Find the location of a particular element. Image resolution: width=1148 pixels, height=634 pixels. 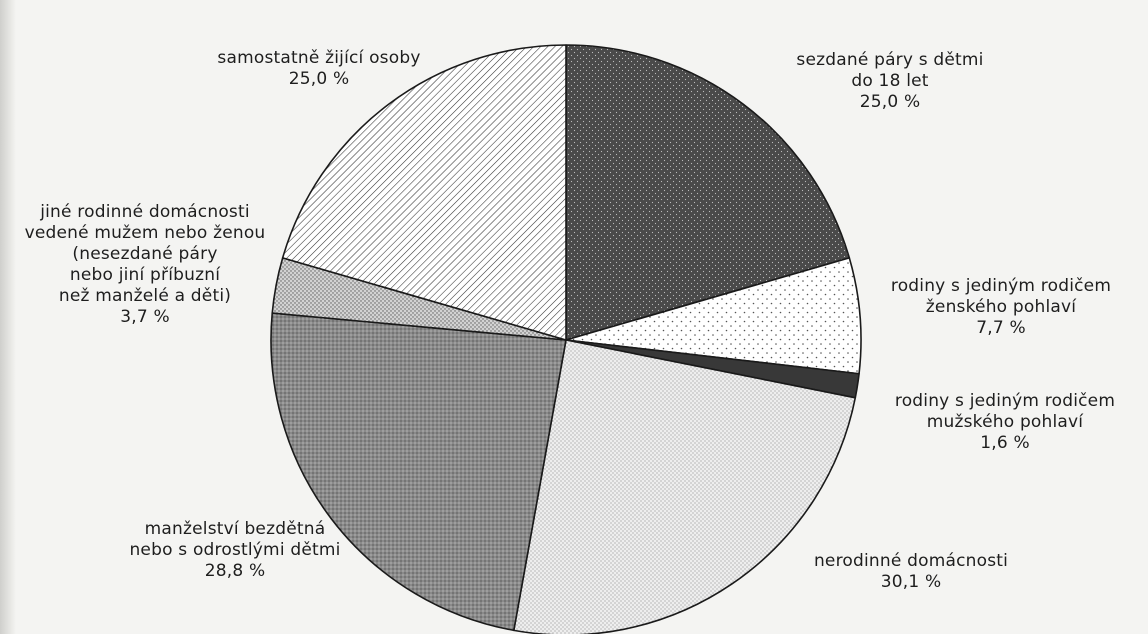

value-label-manzelstvi: 28,8 % is located at coordinates (235, 571).